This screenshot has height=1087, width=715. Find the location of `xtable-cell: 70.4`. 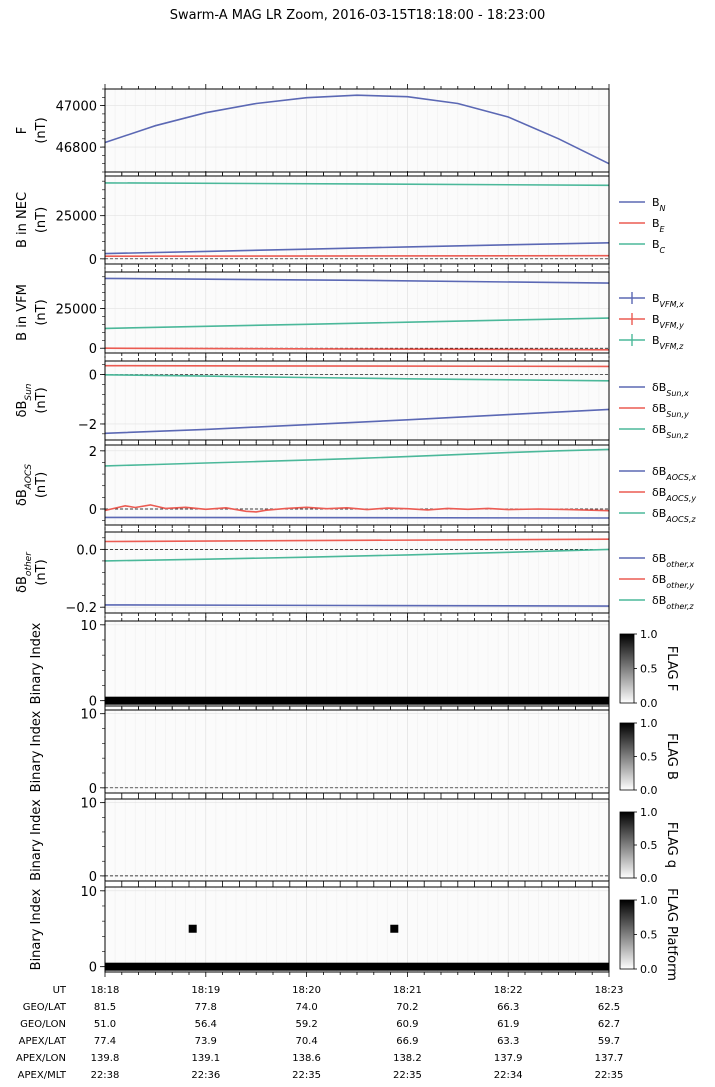

xtable-cell: 70.4 is located at coordinates (306, 1041).